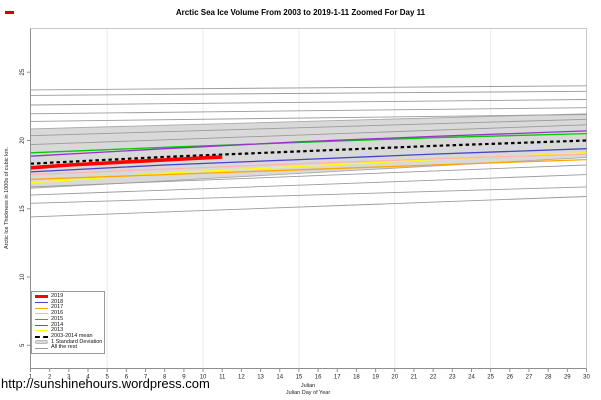 This screenshot has width=601, height=400. What do you see at coordinates (57, 307) in the screenshot?
I see `legend-label: 2017` at bounding box center [57, 307].